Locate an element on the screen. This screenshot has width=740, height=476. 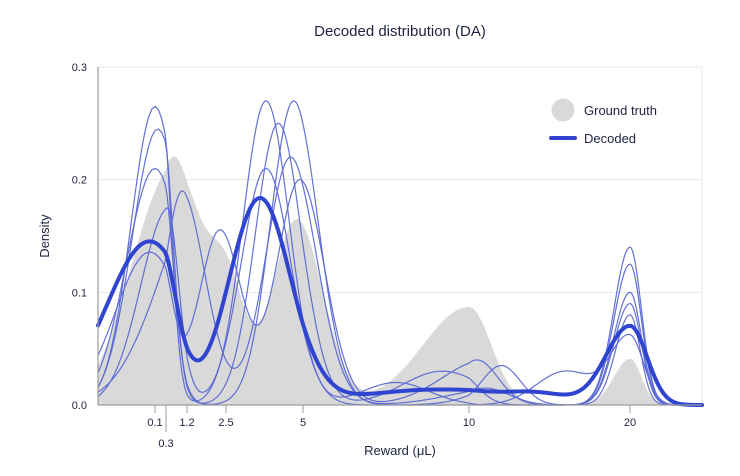
legend: Ground truth Decoded is located at coordinates (603, 122).